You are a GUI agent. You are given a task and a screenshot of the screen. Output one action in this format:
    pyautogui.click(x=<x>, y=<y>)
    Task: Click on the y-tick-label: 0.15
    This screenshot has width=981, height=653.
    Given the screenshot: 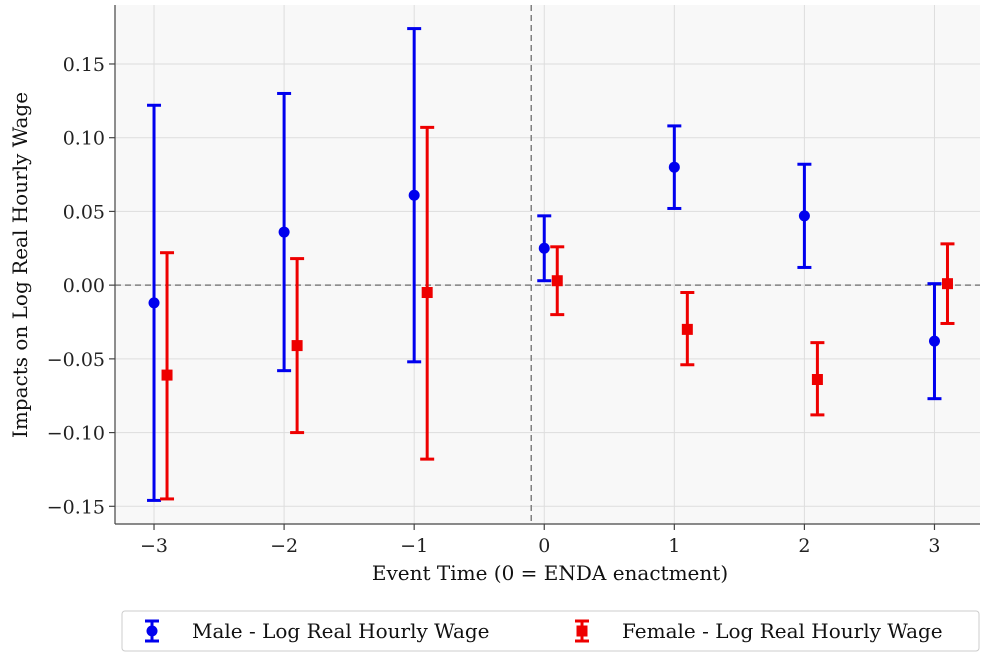 What is the action you would take?
    pyautogui.click(x=84, y=65)
    